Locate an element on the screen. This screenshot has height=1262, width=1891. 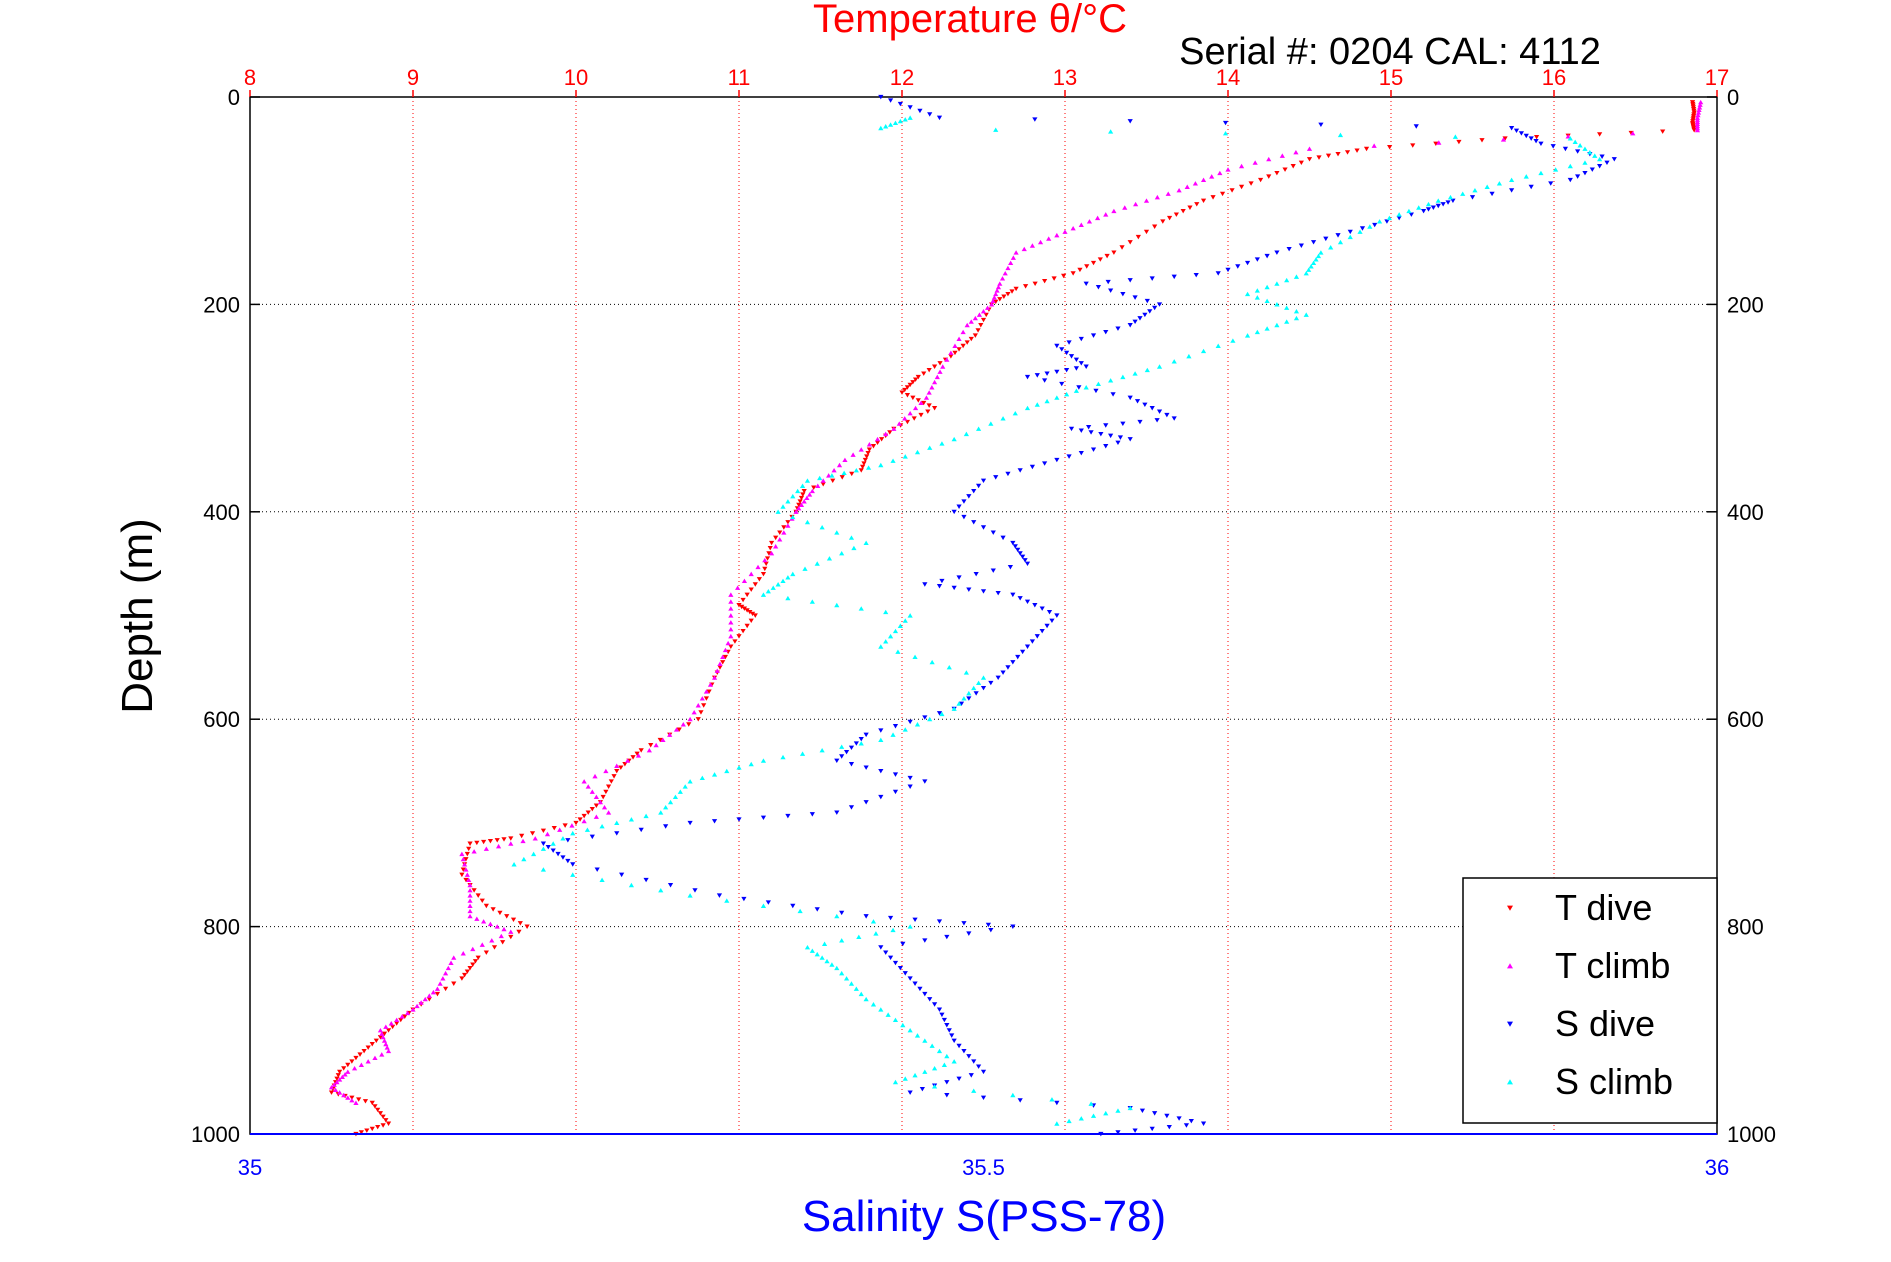
legend-box is located at coordinates (1590, 1000).